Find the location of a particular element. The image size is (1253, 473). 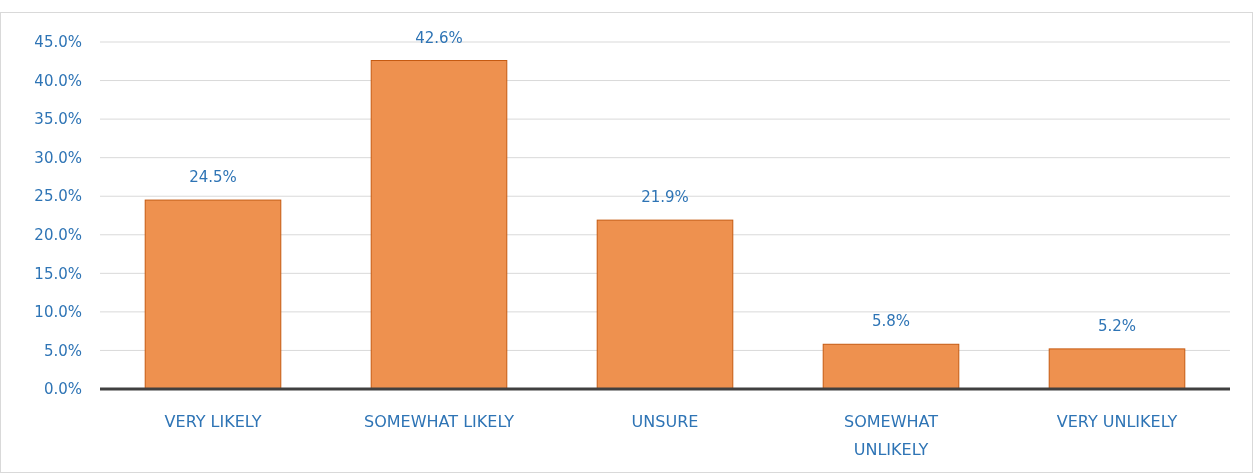

y-tick-label: 25.0% is located at coordinates (58, 196).